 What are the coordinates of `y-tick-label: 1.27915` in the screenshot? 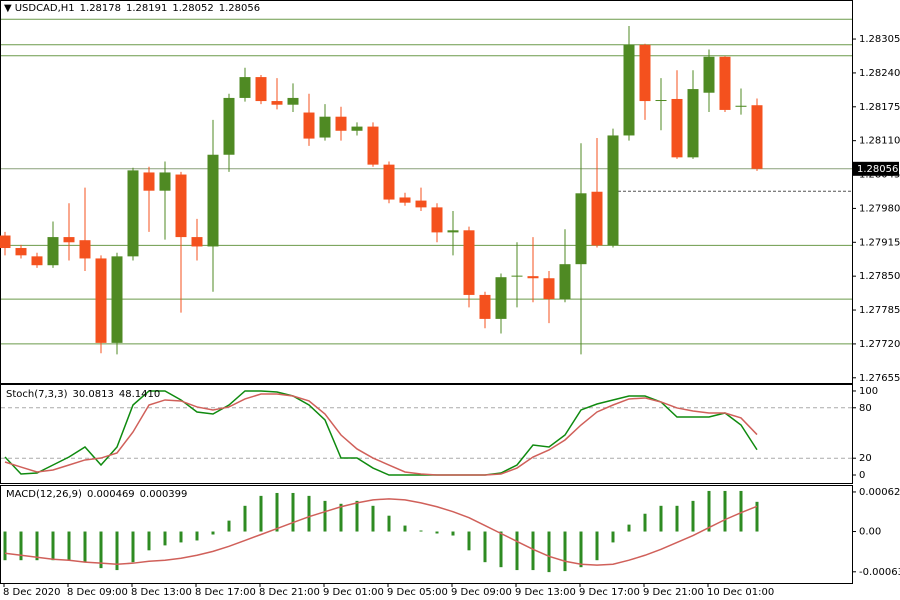 It's located at (879, 242).